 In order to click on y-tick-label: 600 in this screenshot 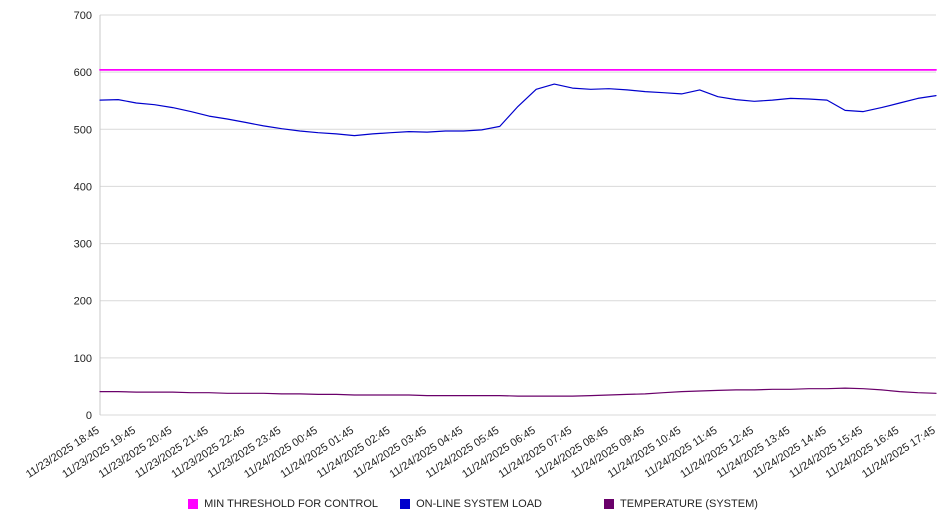, I will do `click(83, 73)`.